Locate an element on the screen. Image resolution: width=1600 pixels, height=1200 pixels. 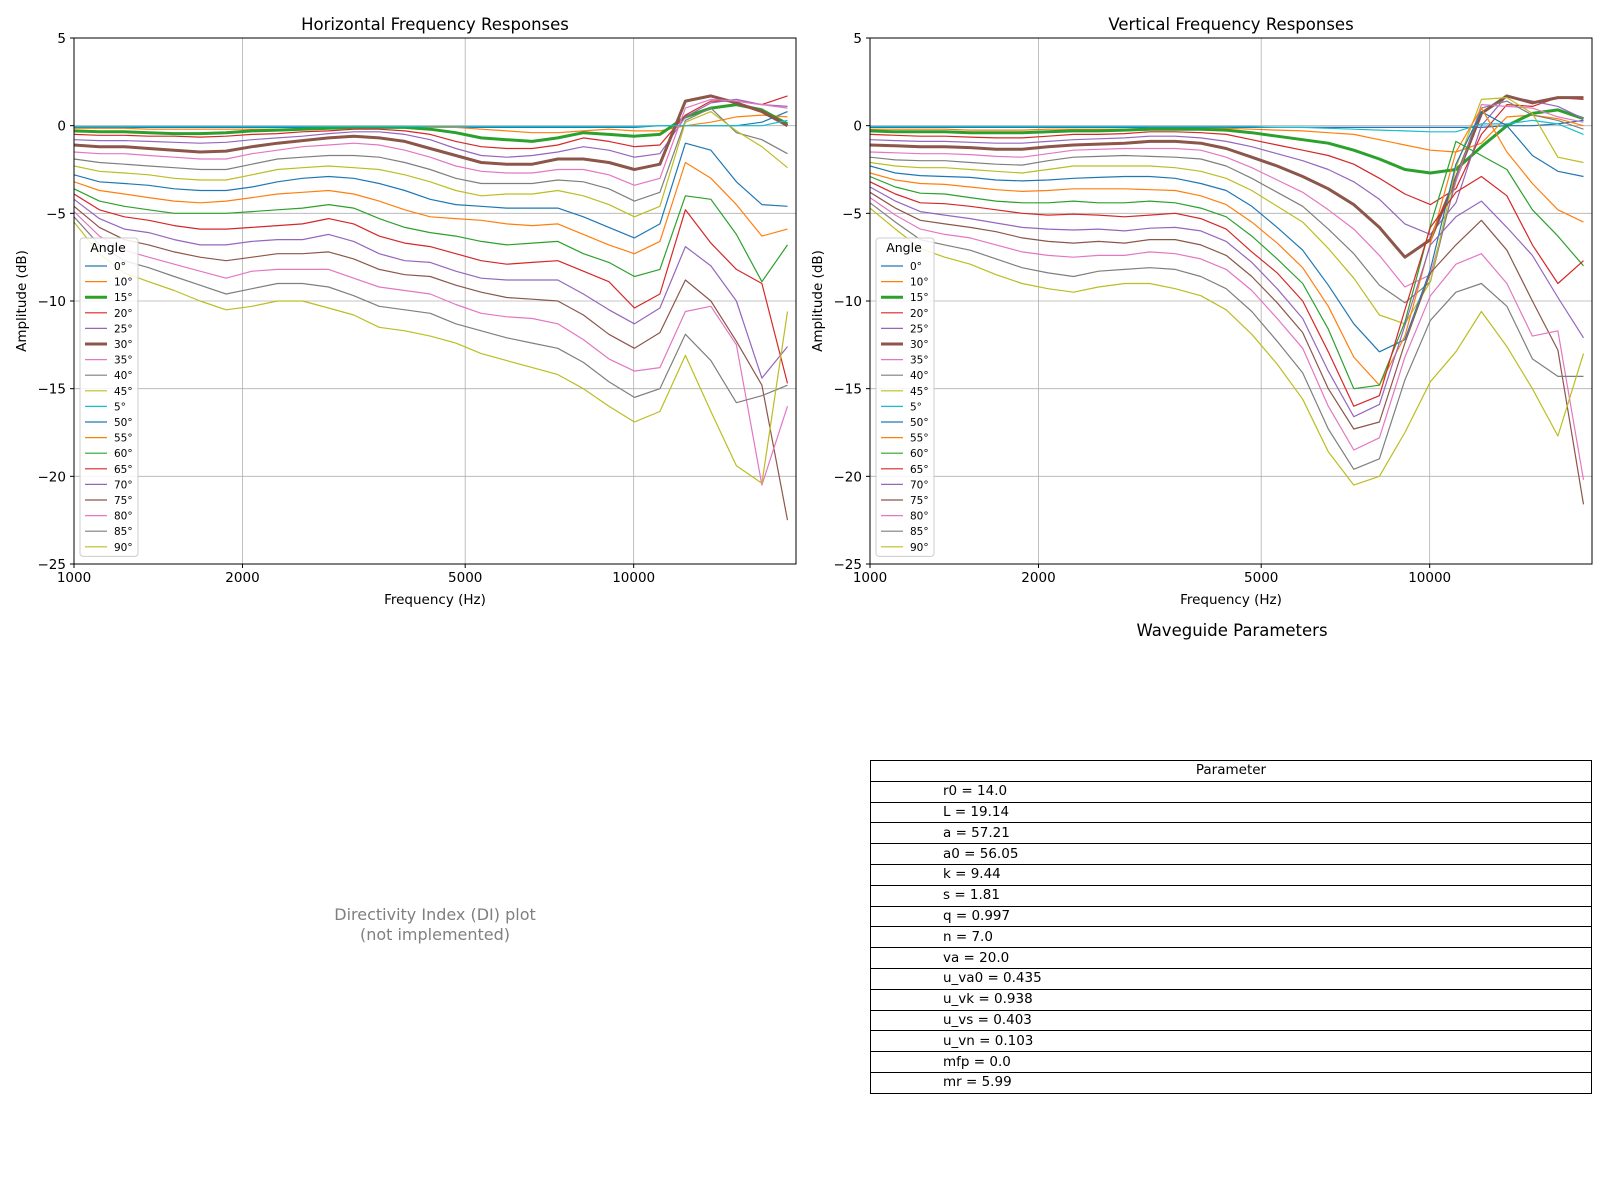
parameter-row: k = 9.44 is located at coordinates (1231, 874).